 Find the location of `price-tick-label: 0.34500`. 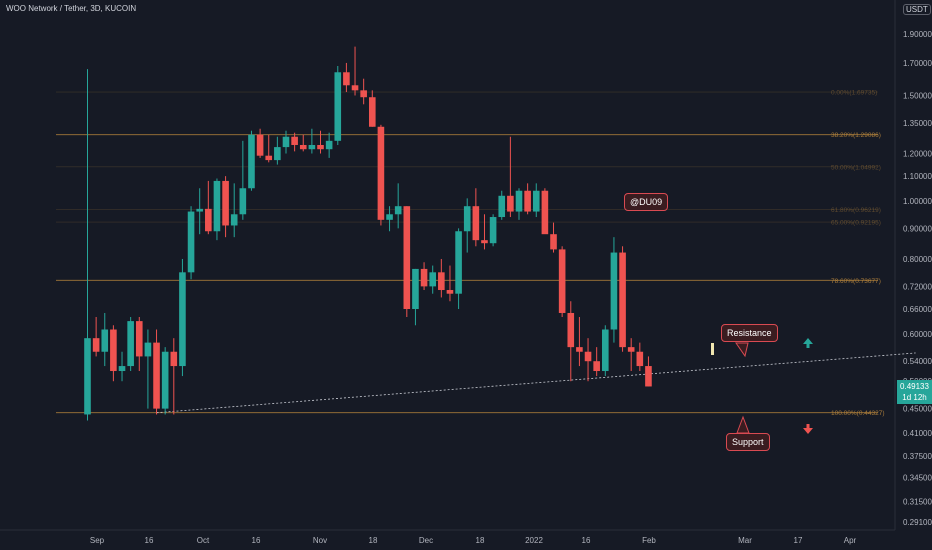

price-tick-label: 0.34500 is located at coordinates (917, 478).